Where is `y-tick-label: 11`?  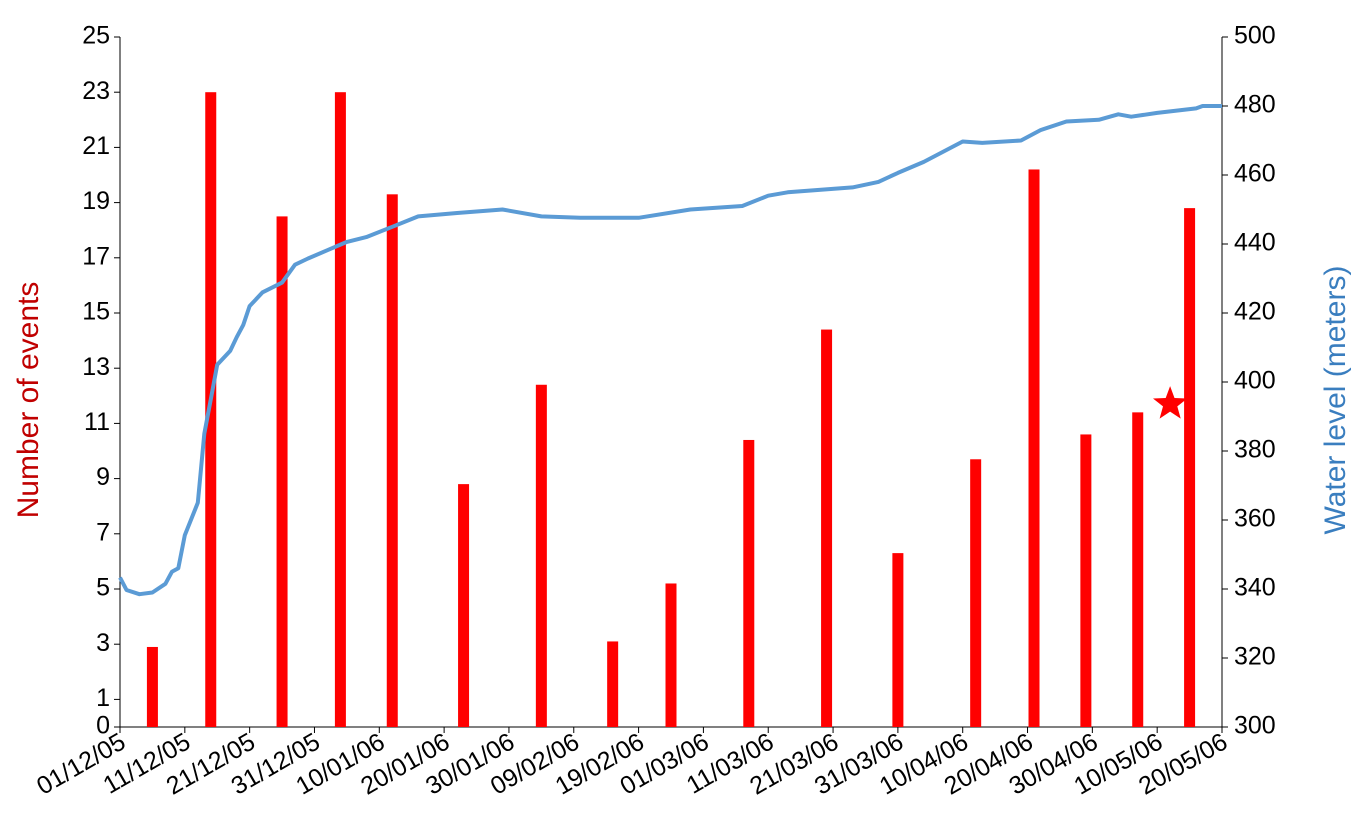
y-tick-label: 11 is located at coordinates (97, 422).